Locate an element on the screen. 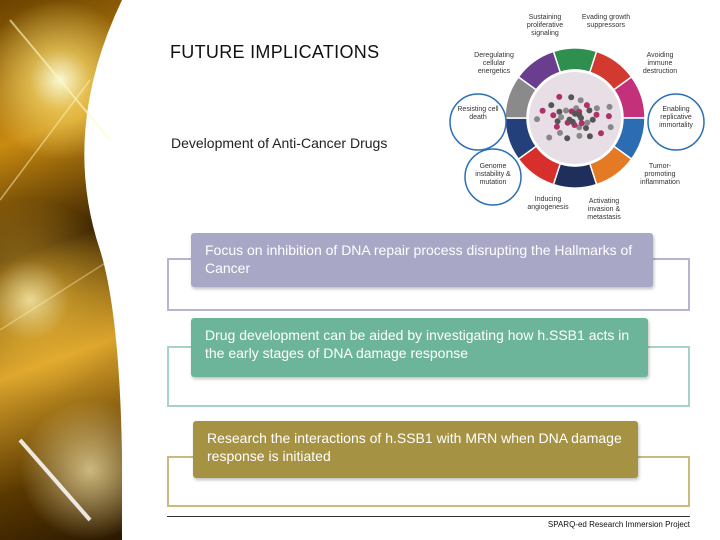 This screenshot has height=540, width=720. hallmark-label: Inducing angiogenesis is located at coordinates (548, 203).